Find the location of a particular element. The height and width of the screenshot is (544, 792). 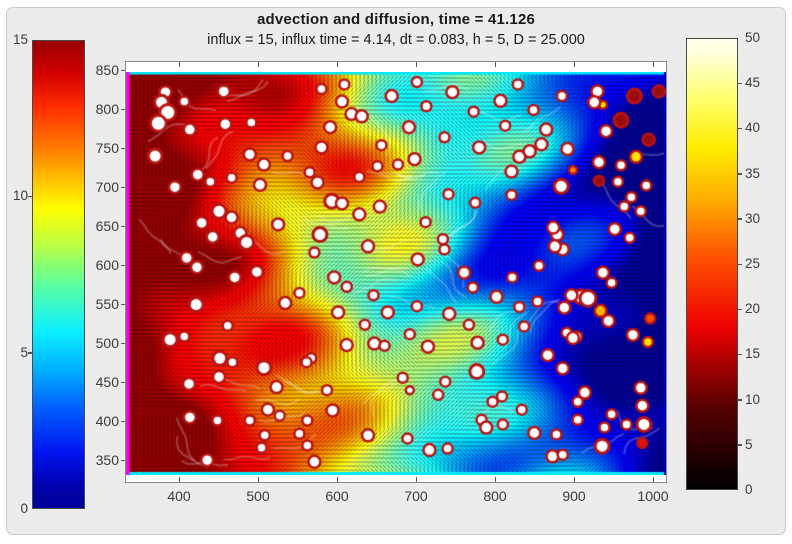

y-tick-label: 700 is located at coordinates (107, 187).